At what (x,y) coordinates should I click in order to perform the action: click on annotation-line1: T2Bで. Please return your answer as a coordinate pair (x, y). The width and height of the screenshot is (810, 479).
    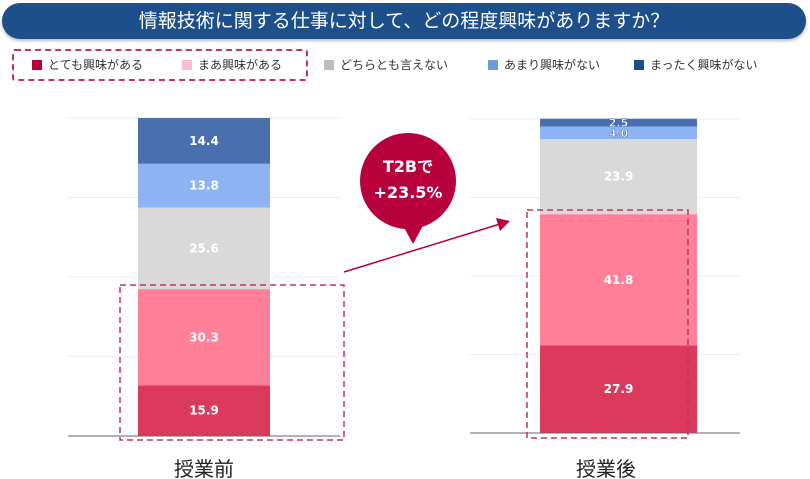
    Looking at the image, I should click on (408, 166).